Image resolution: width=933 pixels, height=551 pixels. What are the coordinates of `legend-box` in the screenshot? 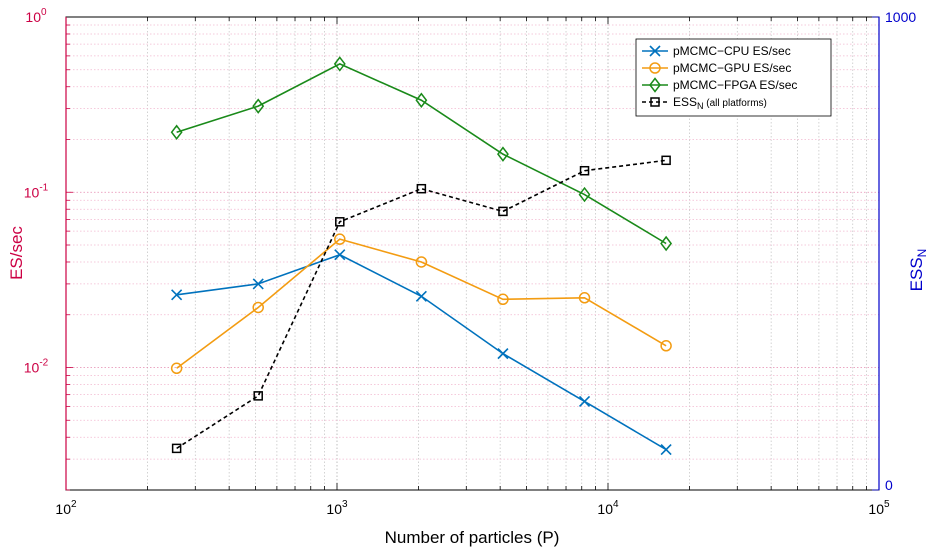 It's located at (733, 77).